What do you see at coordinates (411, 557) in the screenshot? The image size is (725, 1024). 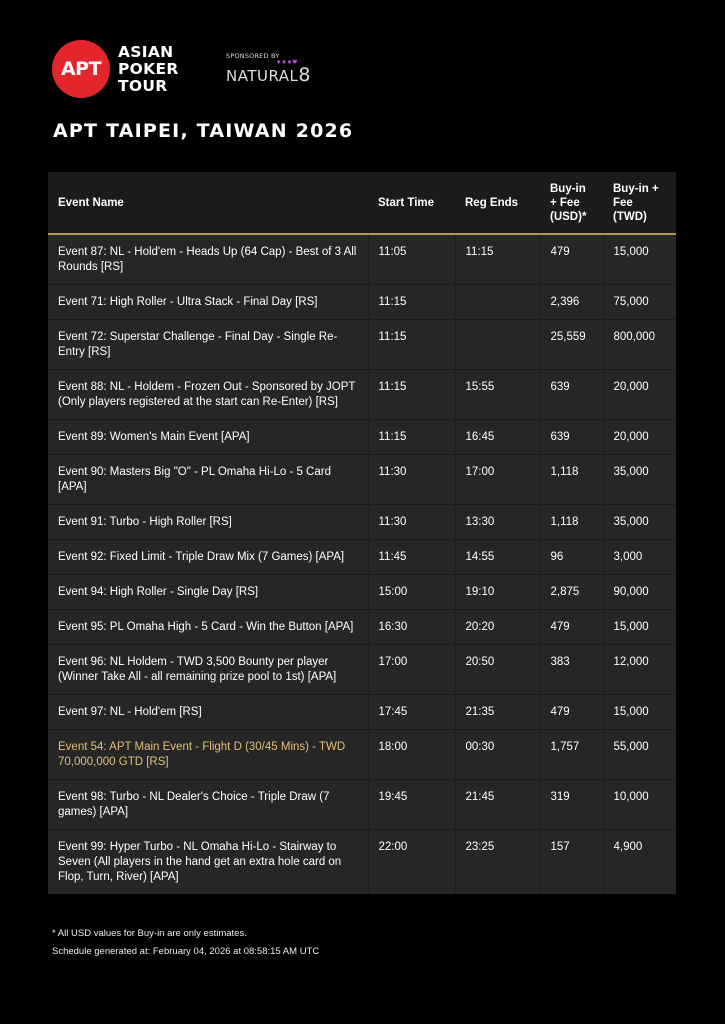 I see `cell-start-time: 11:45` at bounding box center [411, 557].